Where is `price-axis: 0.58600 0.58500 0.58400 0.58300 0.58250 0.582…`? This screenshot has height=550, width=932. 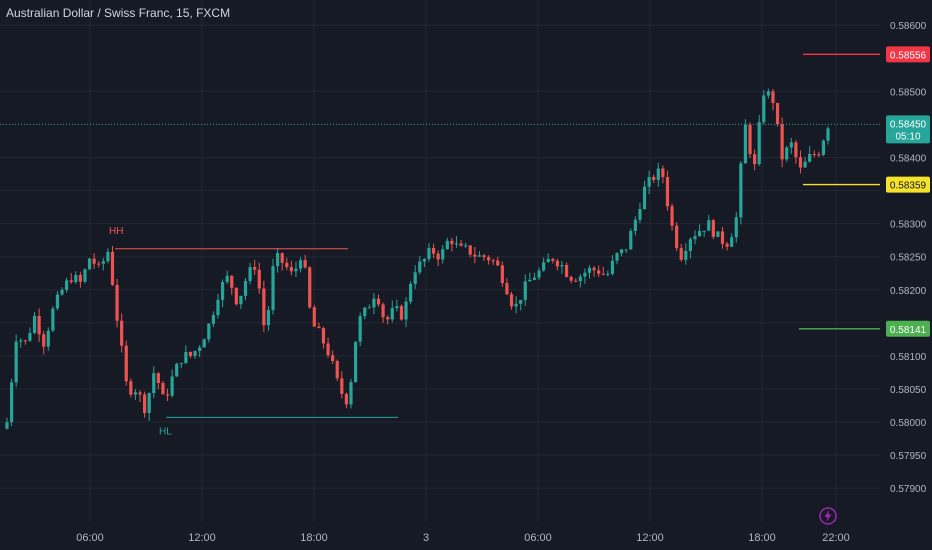
price-axis: 0.58600 0.58500 0.58400 0.58300 0.58250 0.582… is located at coordinates (908, 258).